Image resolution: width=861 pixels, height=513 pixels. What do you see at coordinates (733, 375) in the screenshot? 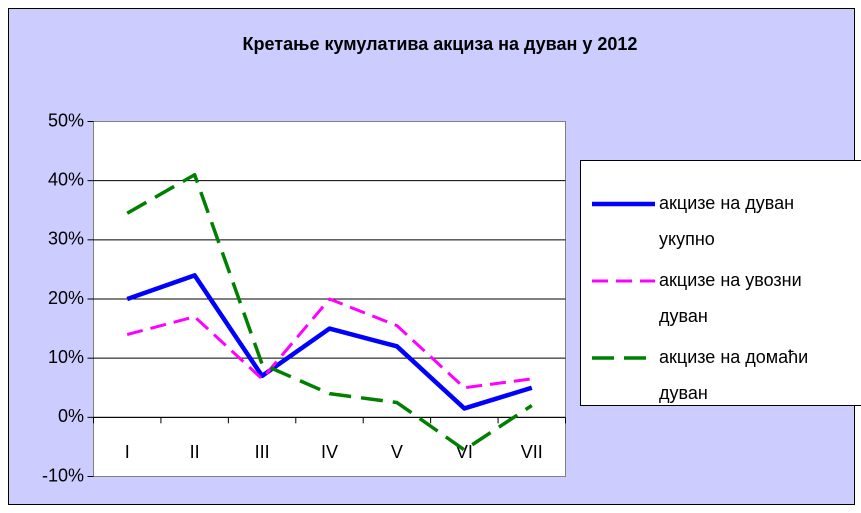
I see `legend-label: акцизе на домаћи дуван` at bounding box center [733, 375].